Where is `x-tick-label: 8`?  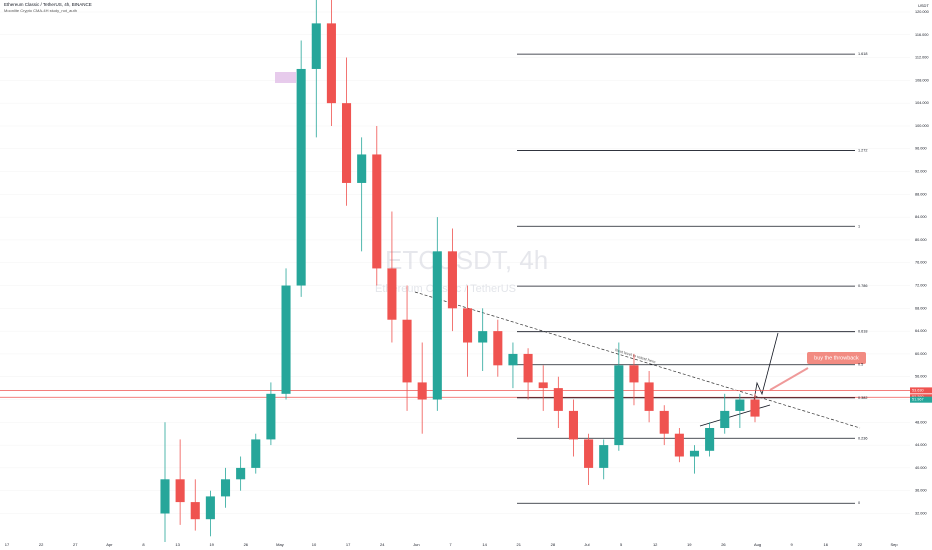
x-tick-label: 8 is located at coordinates (143, 544).